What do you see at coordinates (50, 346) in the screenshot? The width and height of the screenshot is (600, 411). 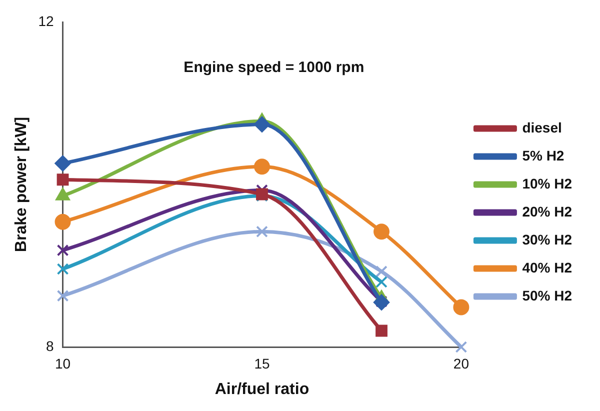 I see `y-tick-label: 8` at bounding box center [50, 346].